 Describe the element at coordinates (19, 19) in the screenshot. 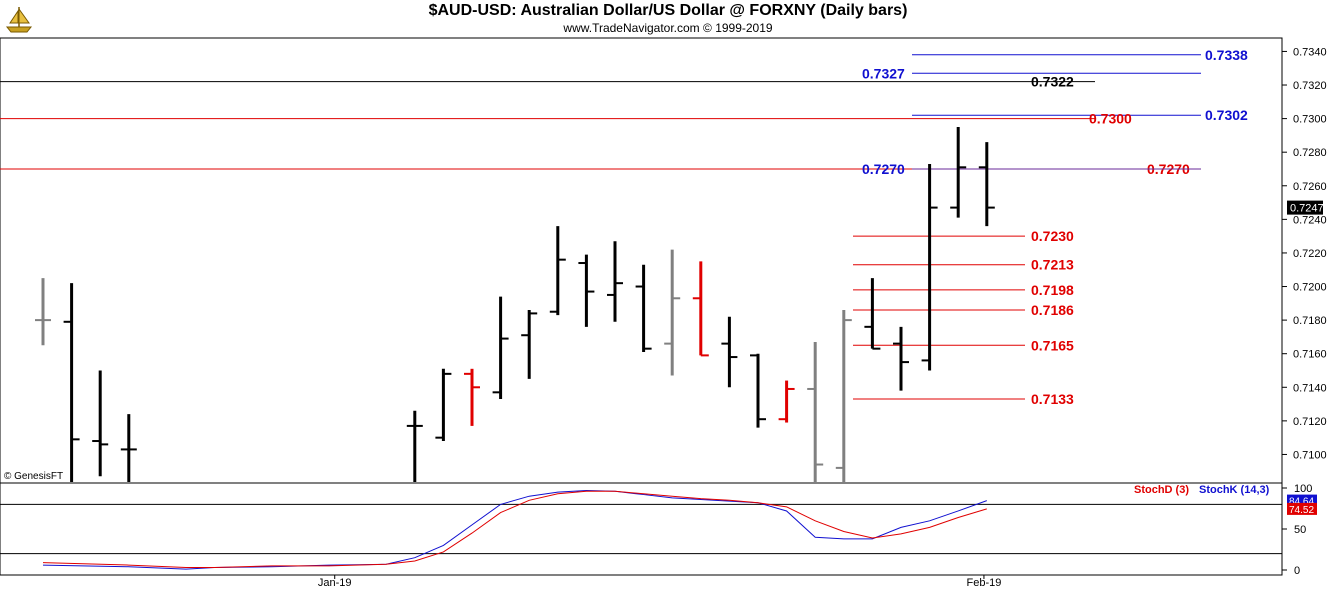

I see `ship-logo-icon` at that location.